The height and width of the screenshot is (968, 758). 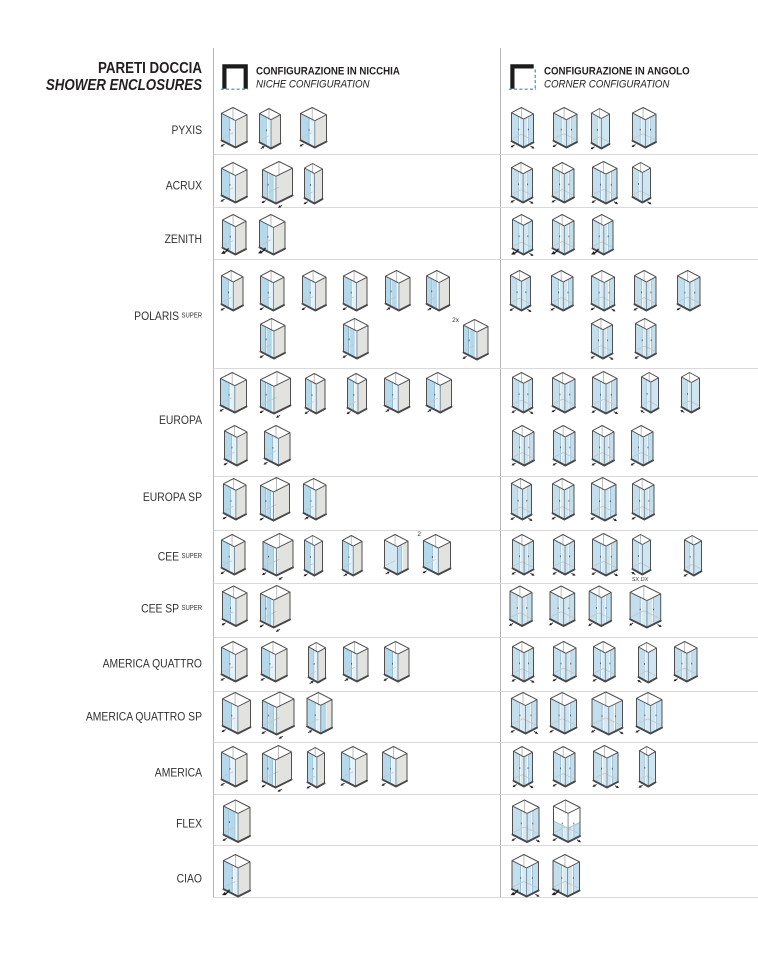 What do you see at coordinates (160, 609) in the screenshot?
I see `svg-text: CEE SP` at bounding box center [160, 609].